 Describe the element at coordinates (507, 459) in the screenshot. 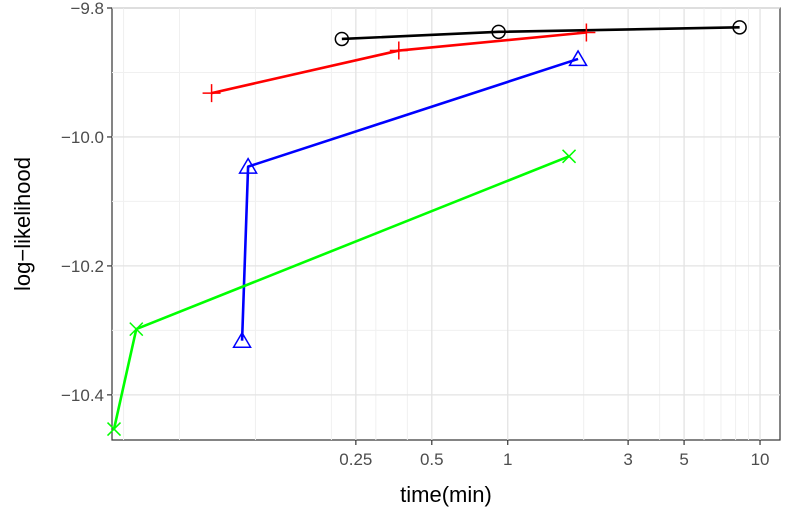

I see `x-tick-label: 1` at that location.